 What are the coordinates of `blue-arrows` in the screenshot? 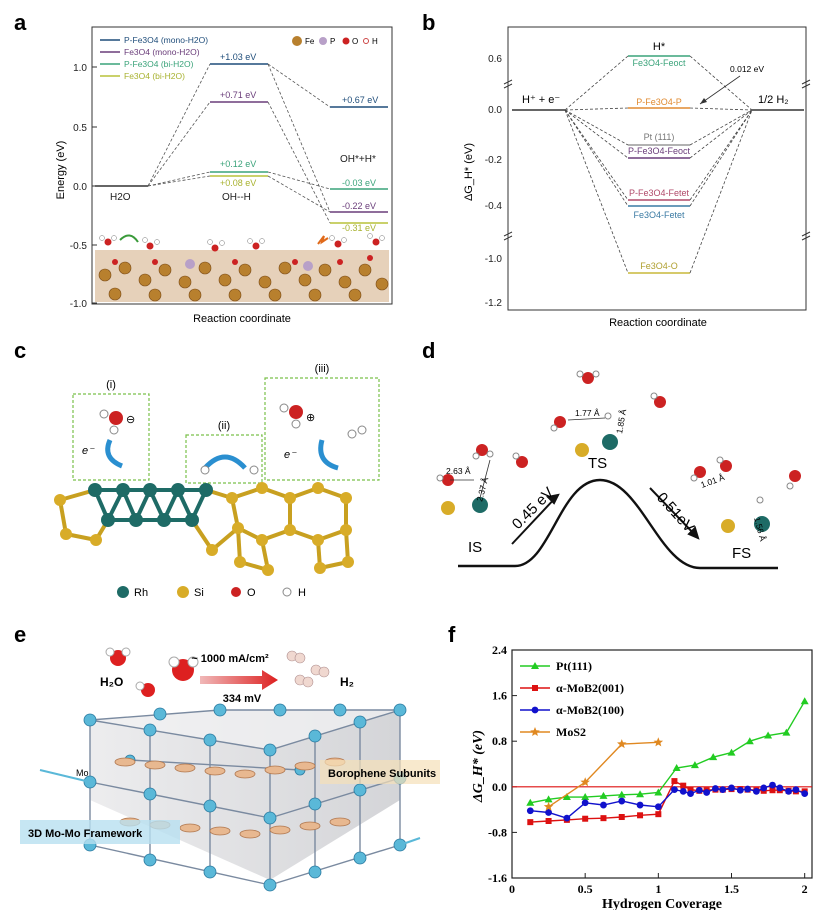 It's located at (222, 454).